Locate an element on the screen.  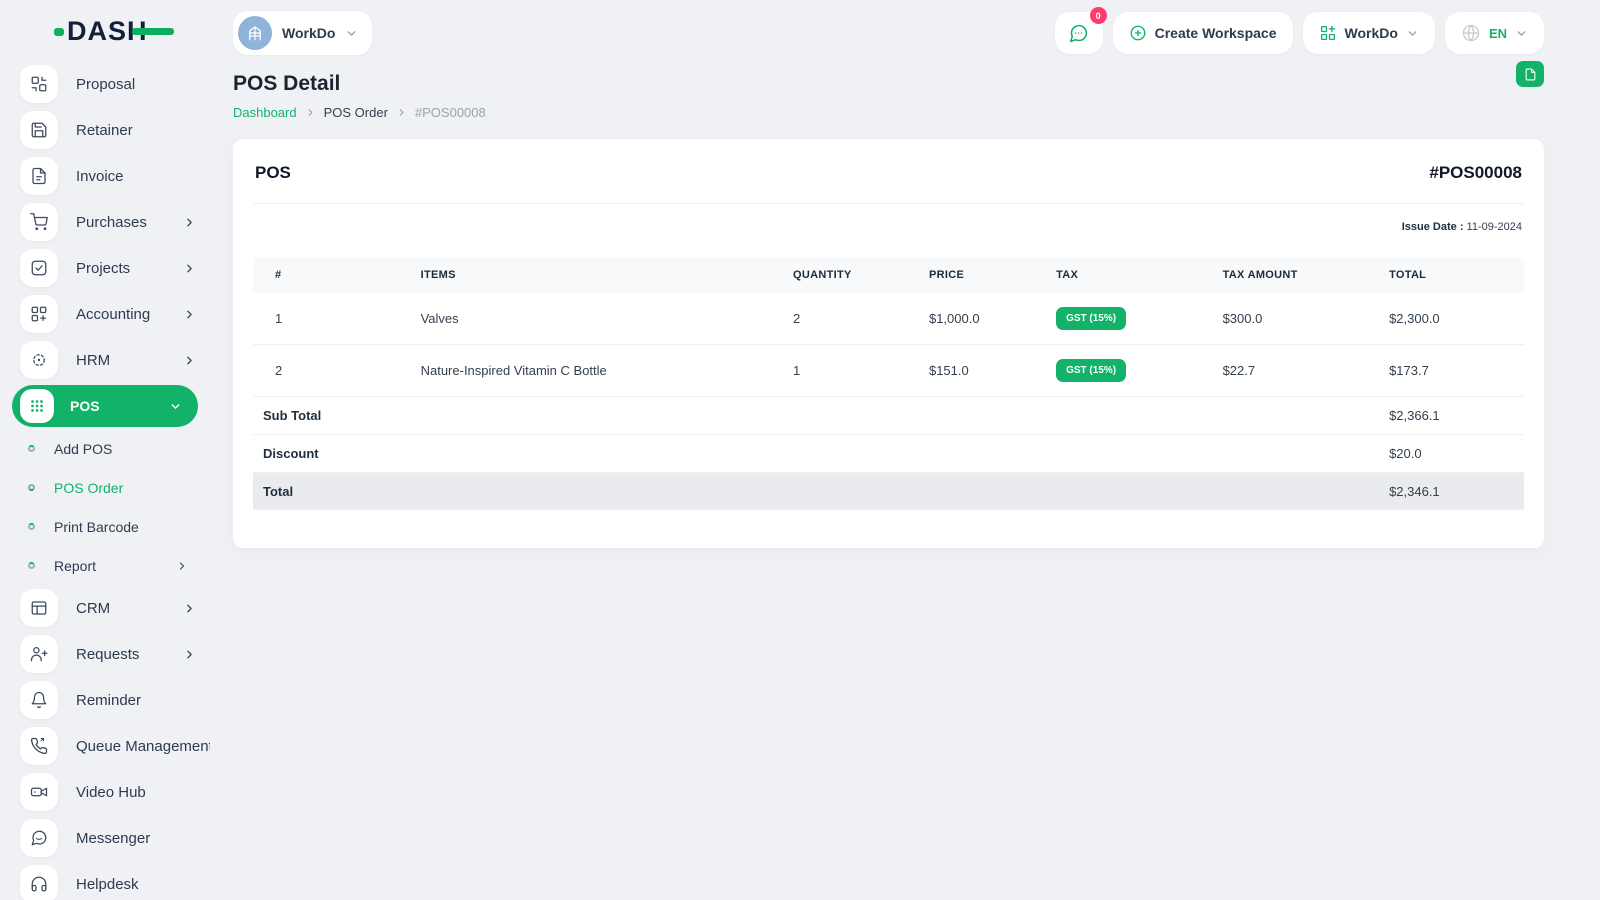
file-icon is located at coordinates (1530, 74).